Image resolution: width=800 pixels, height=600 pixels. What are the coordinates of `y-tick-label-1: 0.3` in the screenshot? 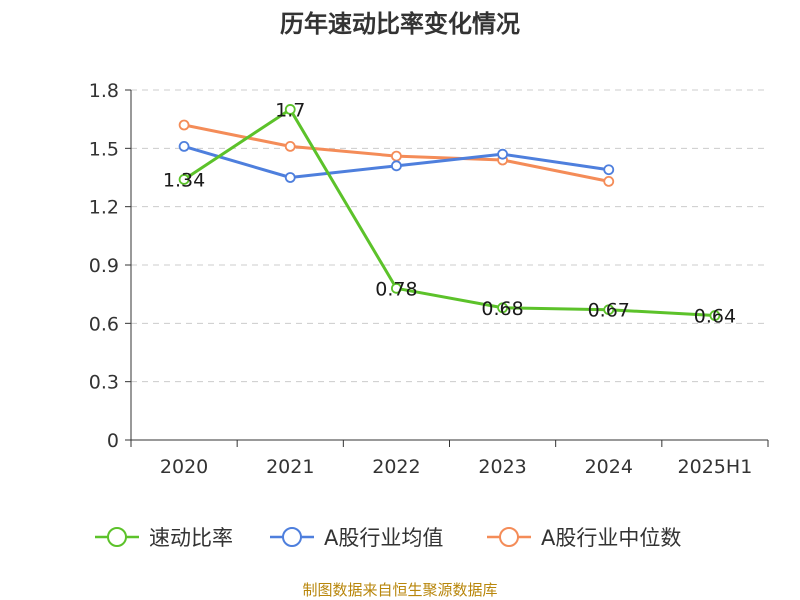 It's located at (104, 383).